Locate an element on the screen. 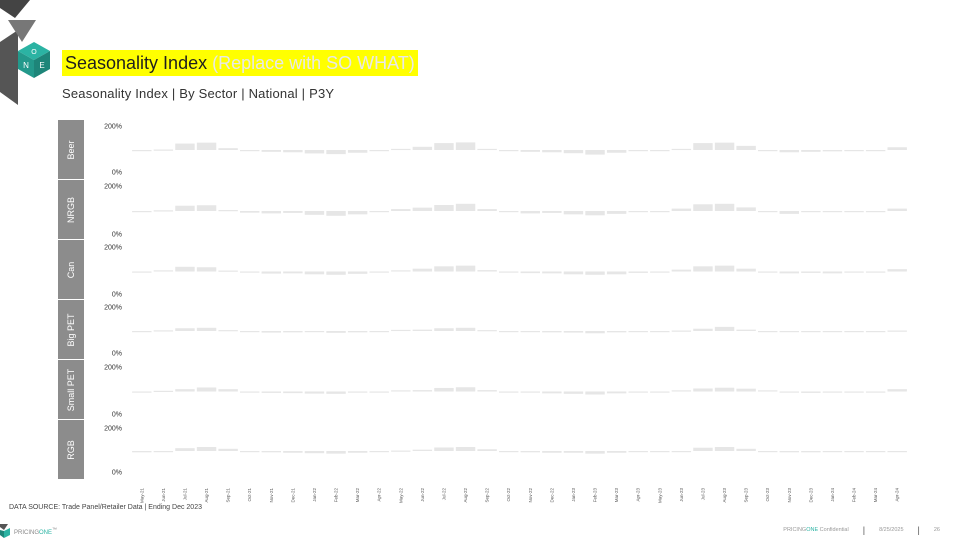  x-tick-label: Jun-21 is located at coordinates (163, 495).